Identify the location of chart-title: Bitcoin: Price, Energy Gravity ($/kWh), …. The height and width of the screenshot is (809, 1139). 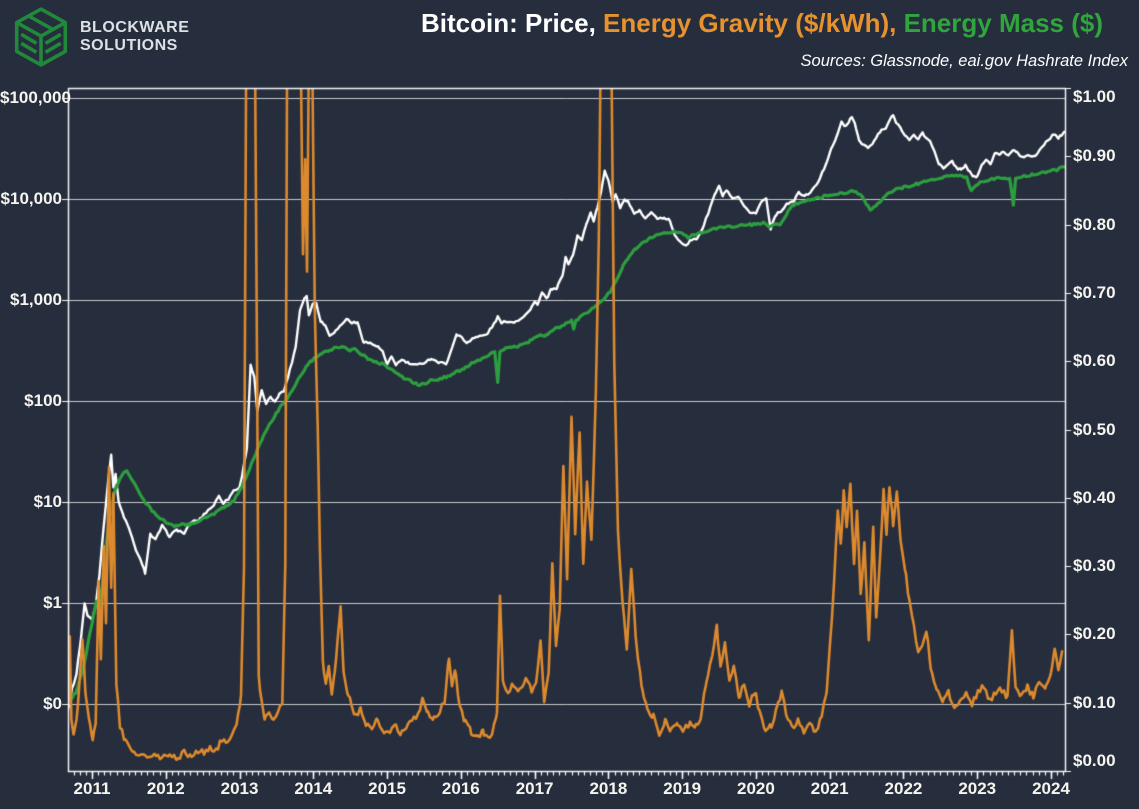
(762, 23).